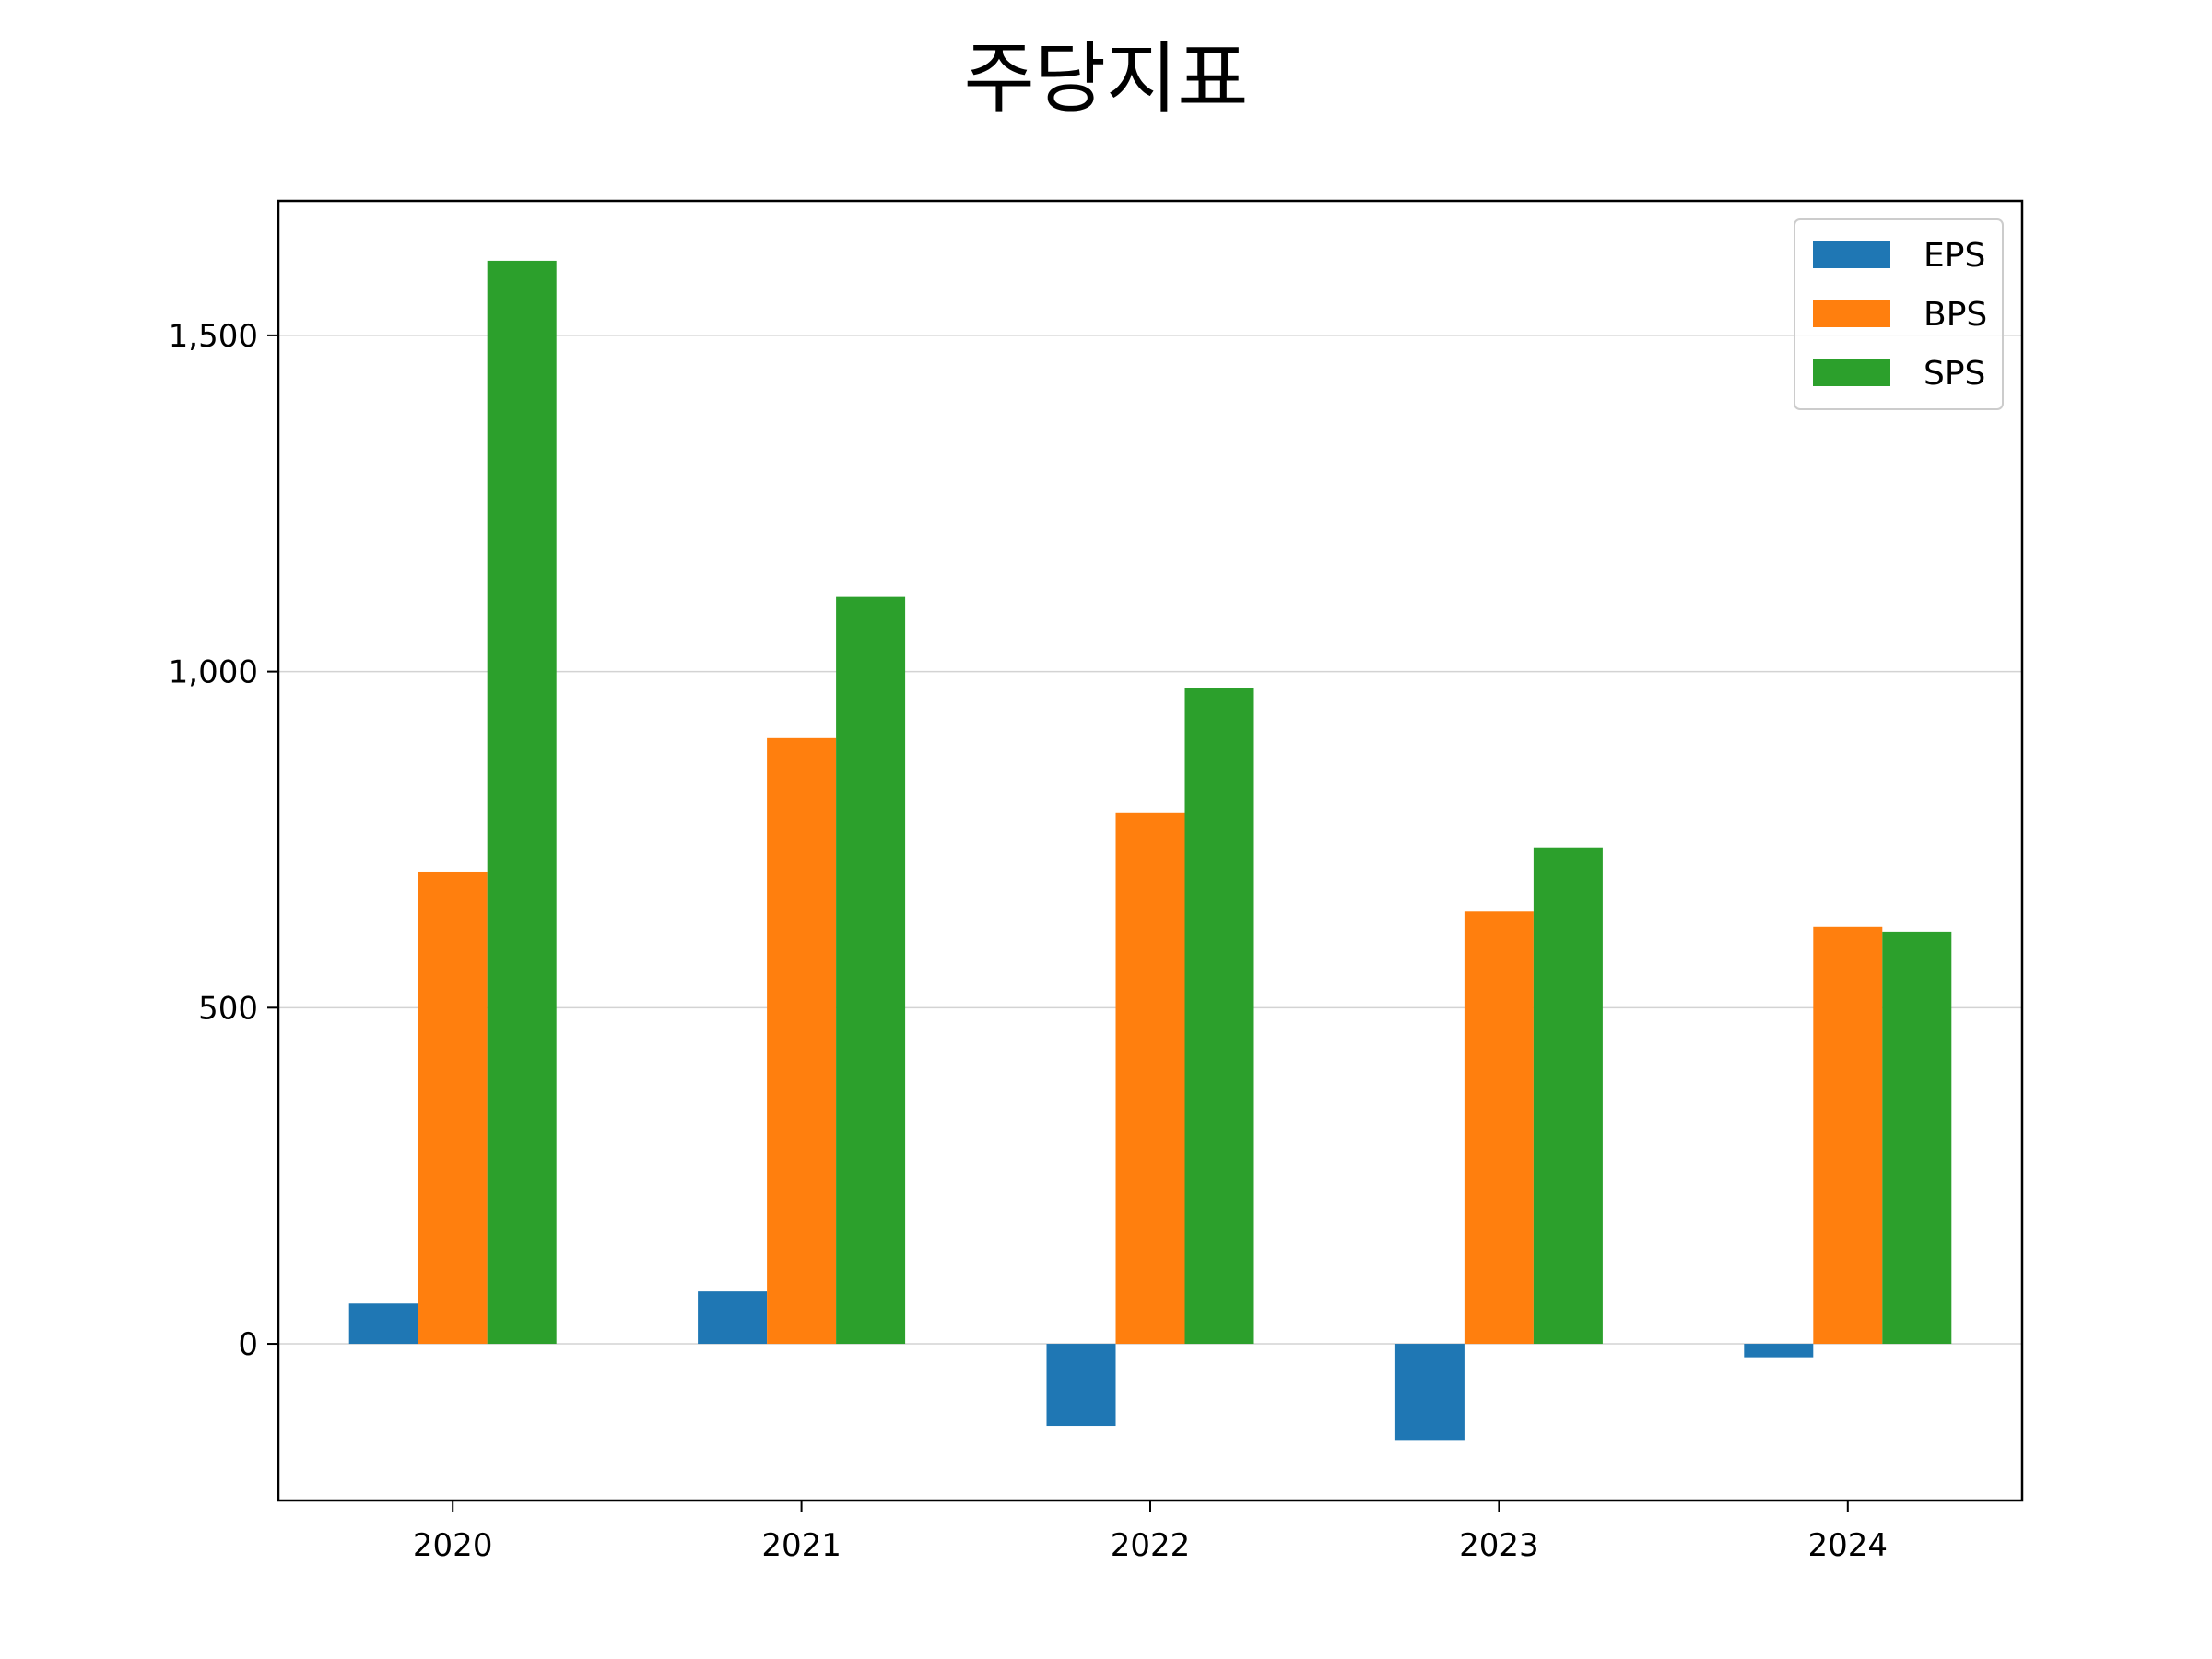 This screenshot has height=1659, width=2212. Describe the element at coordinates (1151, 1545) in the screenshot. I see `x-tick-label: 2022` at that location.